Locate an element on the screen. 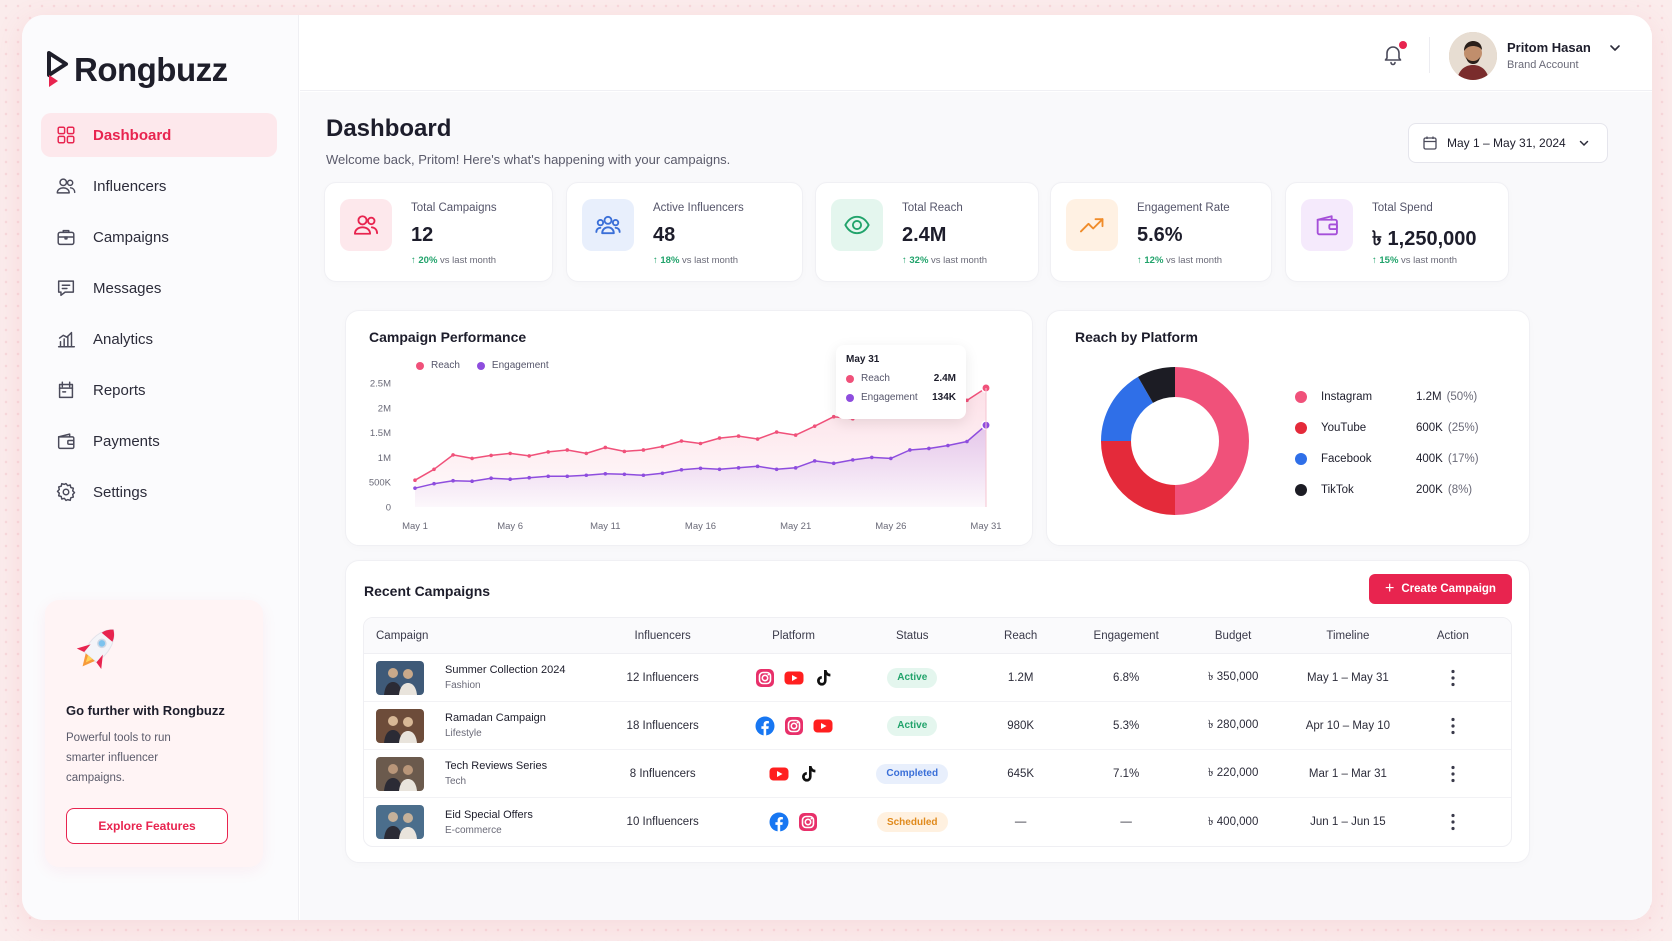 Image resolution: width=1672 pixels, height=941 pixels. sidebar-item-messages: Messages is located at coordinates (159, 288).